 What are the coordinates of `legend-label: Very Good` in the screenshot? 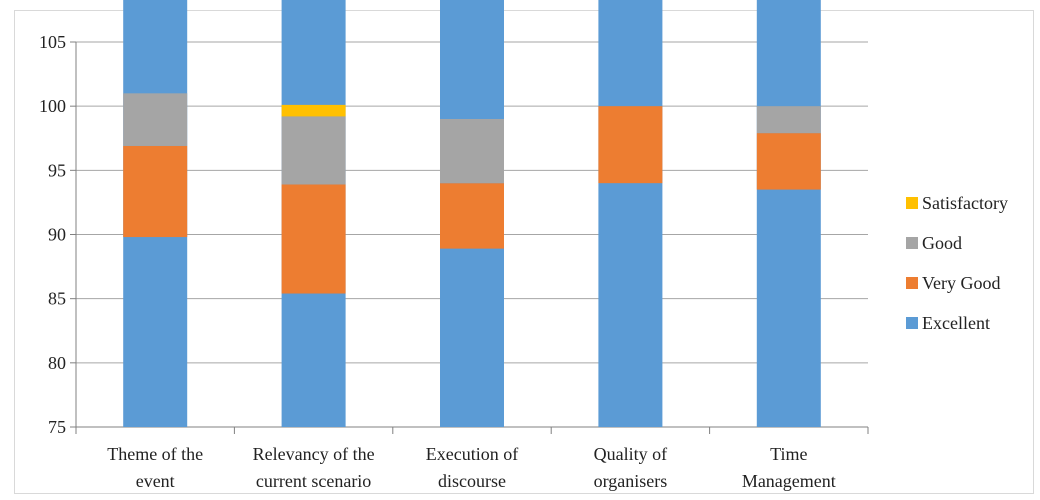 It's located at (961, 283).